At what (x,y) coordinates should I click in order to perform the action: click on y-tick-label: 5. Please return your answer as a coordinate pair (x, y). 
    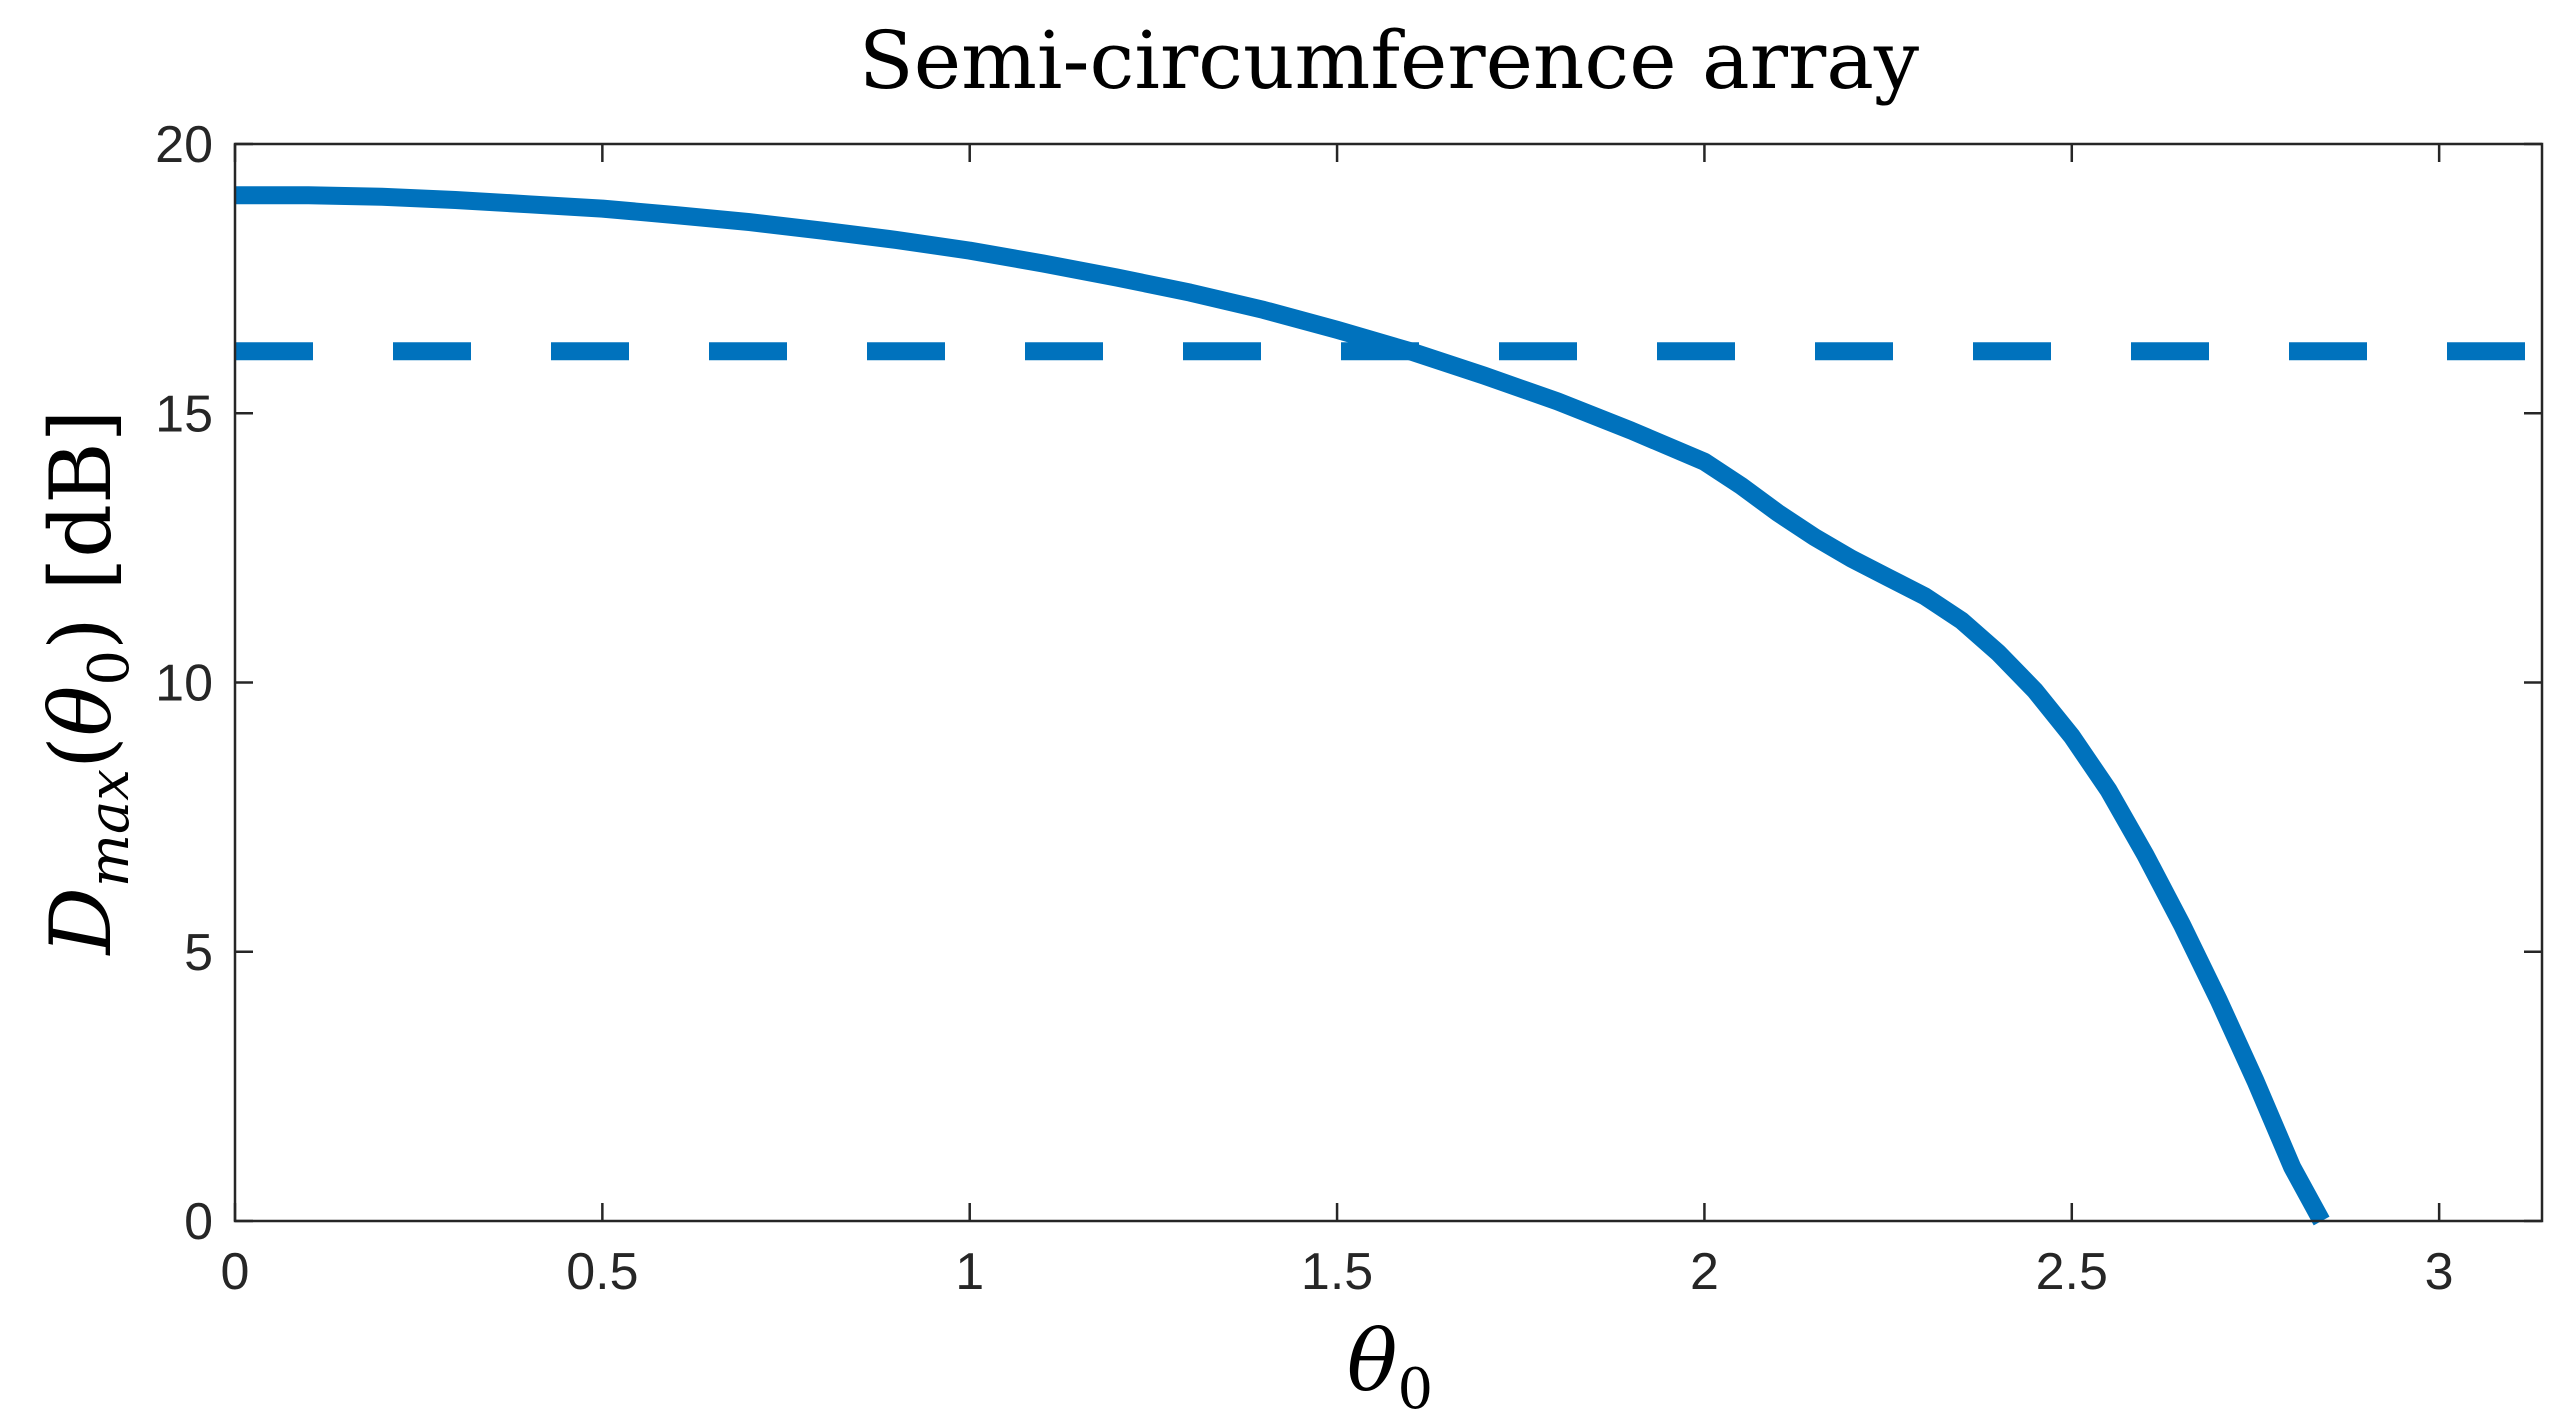
    Looking at the image, I should click on (198, 953).